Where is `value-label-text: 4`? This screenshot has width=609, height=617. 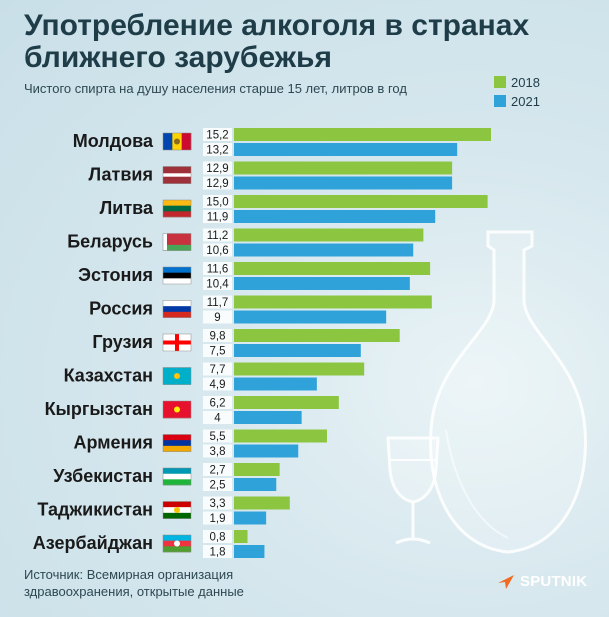
value-label-text: 4 is located at coordinates (217, 419).